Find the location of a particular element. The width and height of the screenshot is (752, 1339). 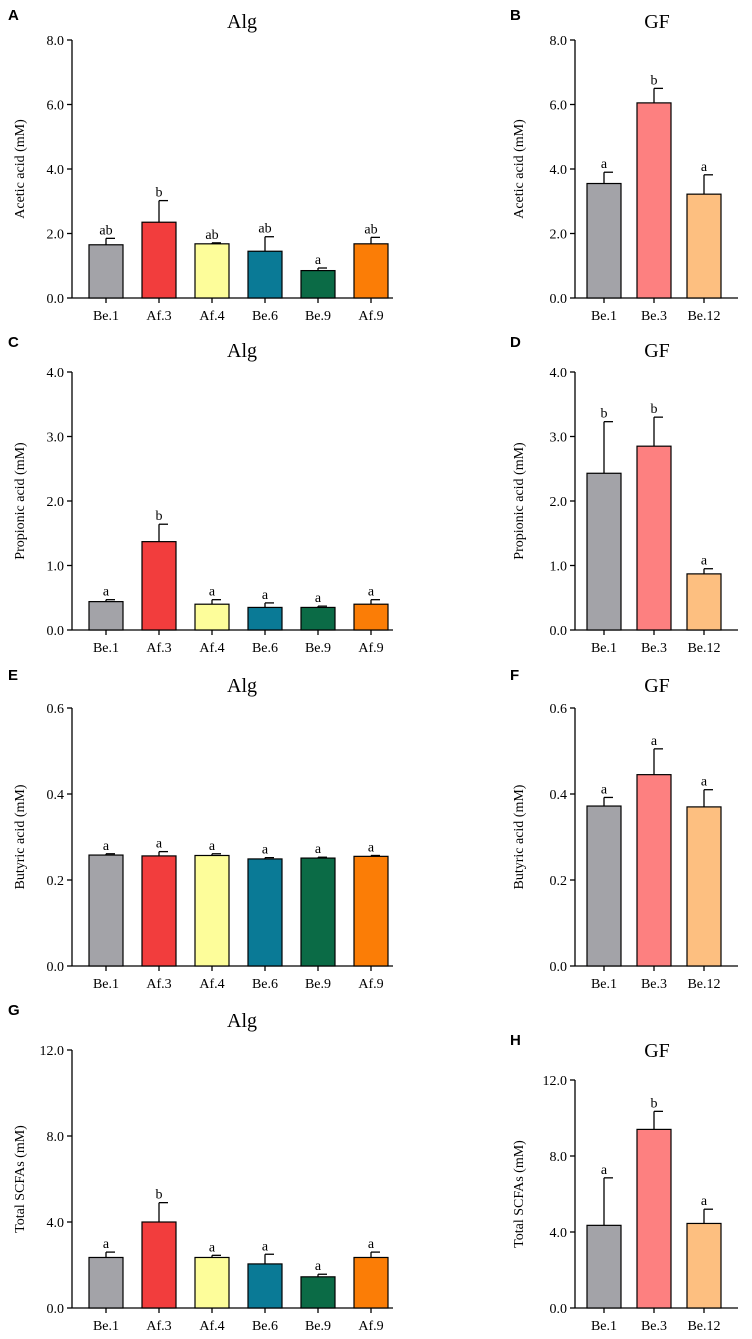

panel-letter: B is located at coordinates (515, 15).